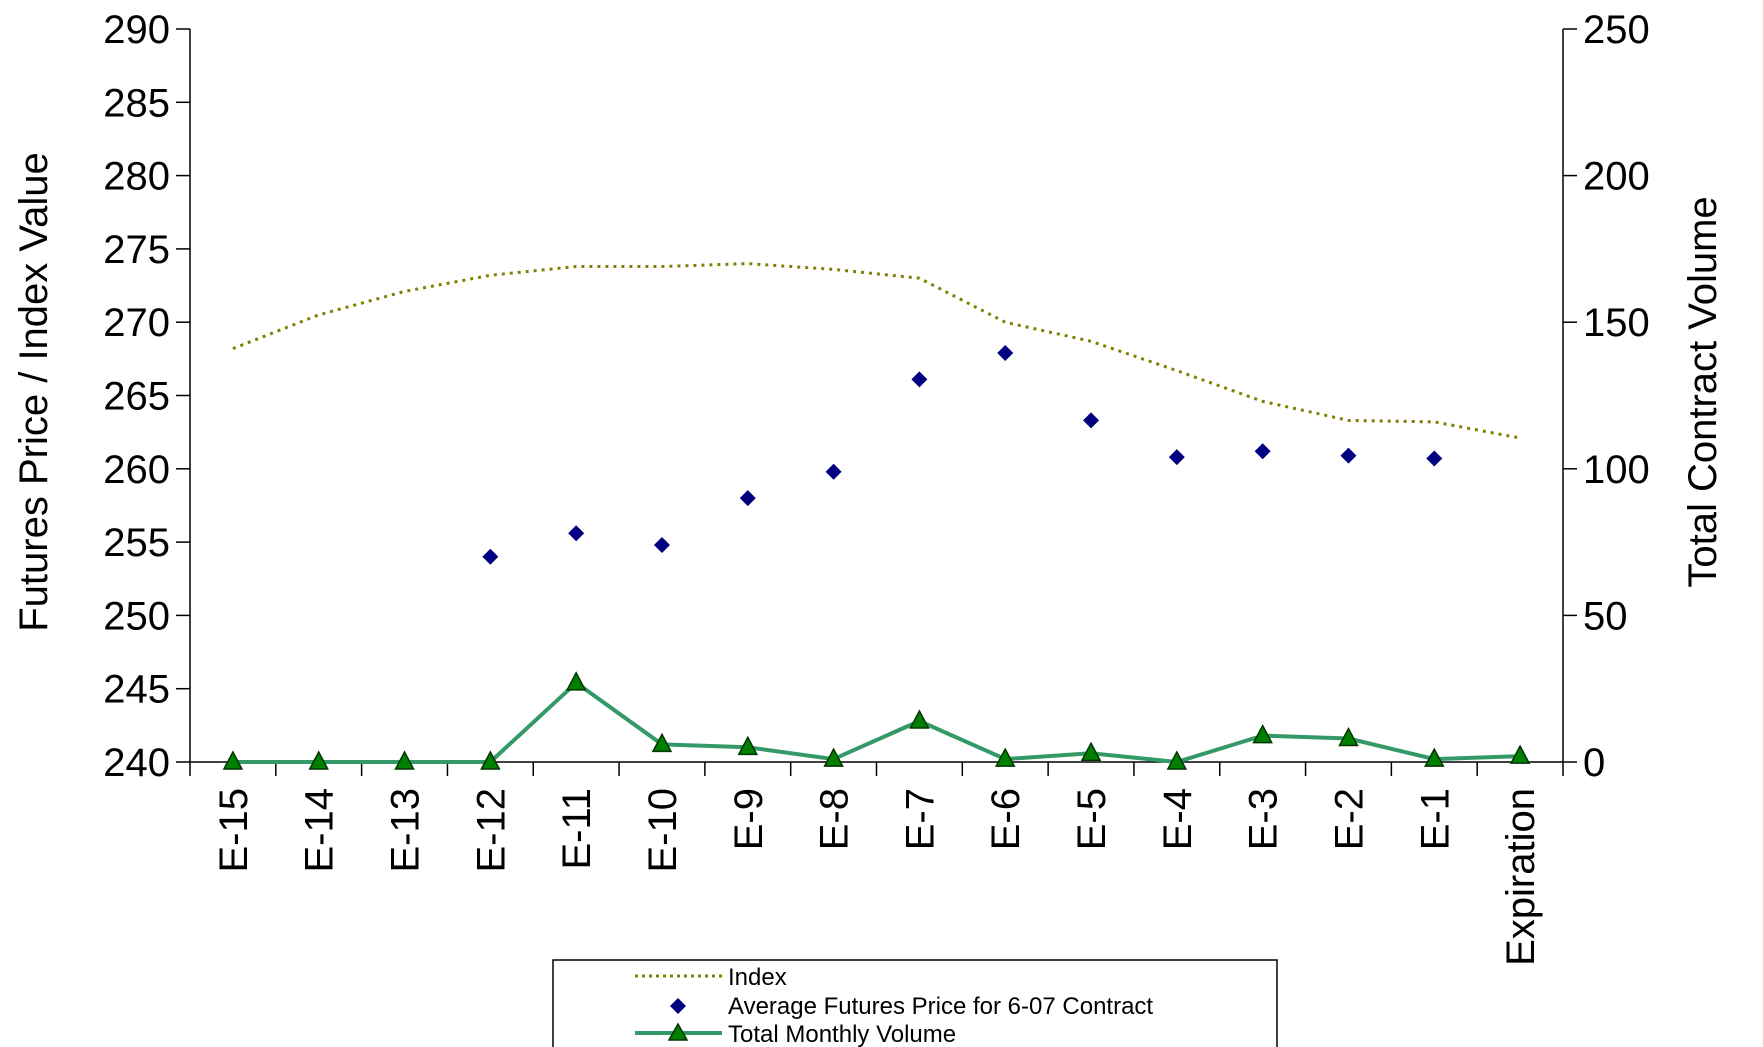 This screenshot has width=1763, height=1047. I want to click on legend-futures-label: Average Futures Price for 6-07 Contract, so click(940, 1006).